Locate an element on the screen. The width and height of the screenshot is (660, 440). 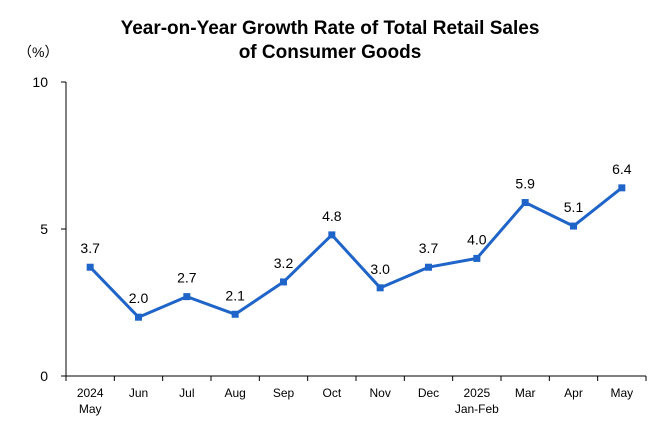
chart-title-line-2: of Consumer Goods is located at coordinates (330, 52).